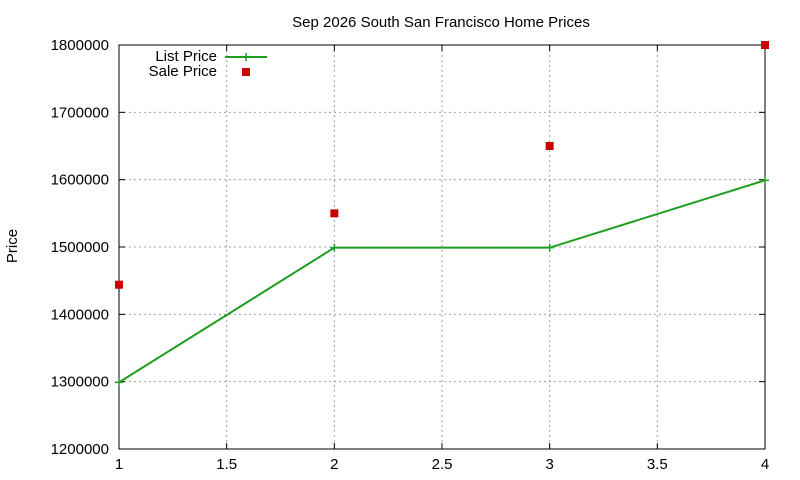  Describe the element at coordinates (549, 464) in the screenshot. I see `x-tick-label: 3` at that location.